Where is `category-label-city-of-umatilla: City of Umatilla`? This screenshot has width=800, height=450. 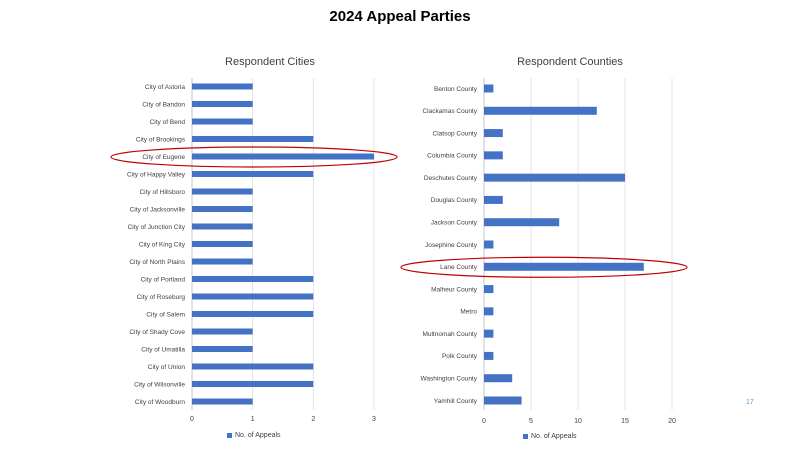
category-label-city-of-umatilla: City of Umatilla is located at coordinates (163, 349).